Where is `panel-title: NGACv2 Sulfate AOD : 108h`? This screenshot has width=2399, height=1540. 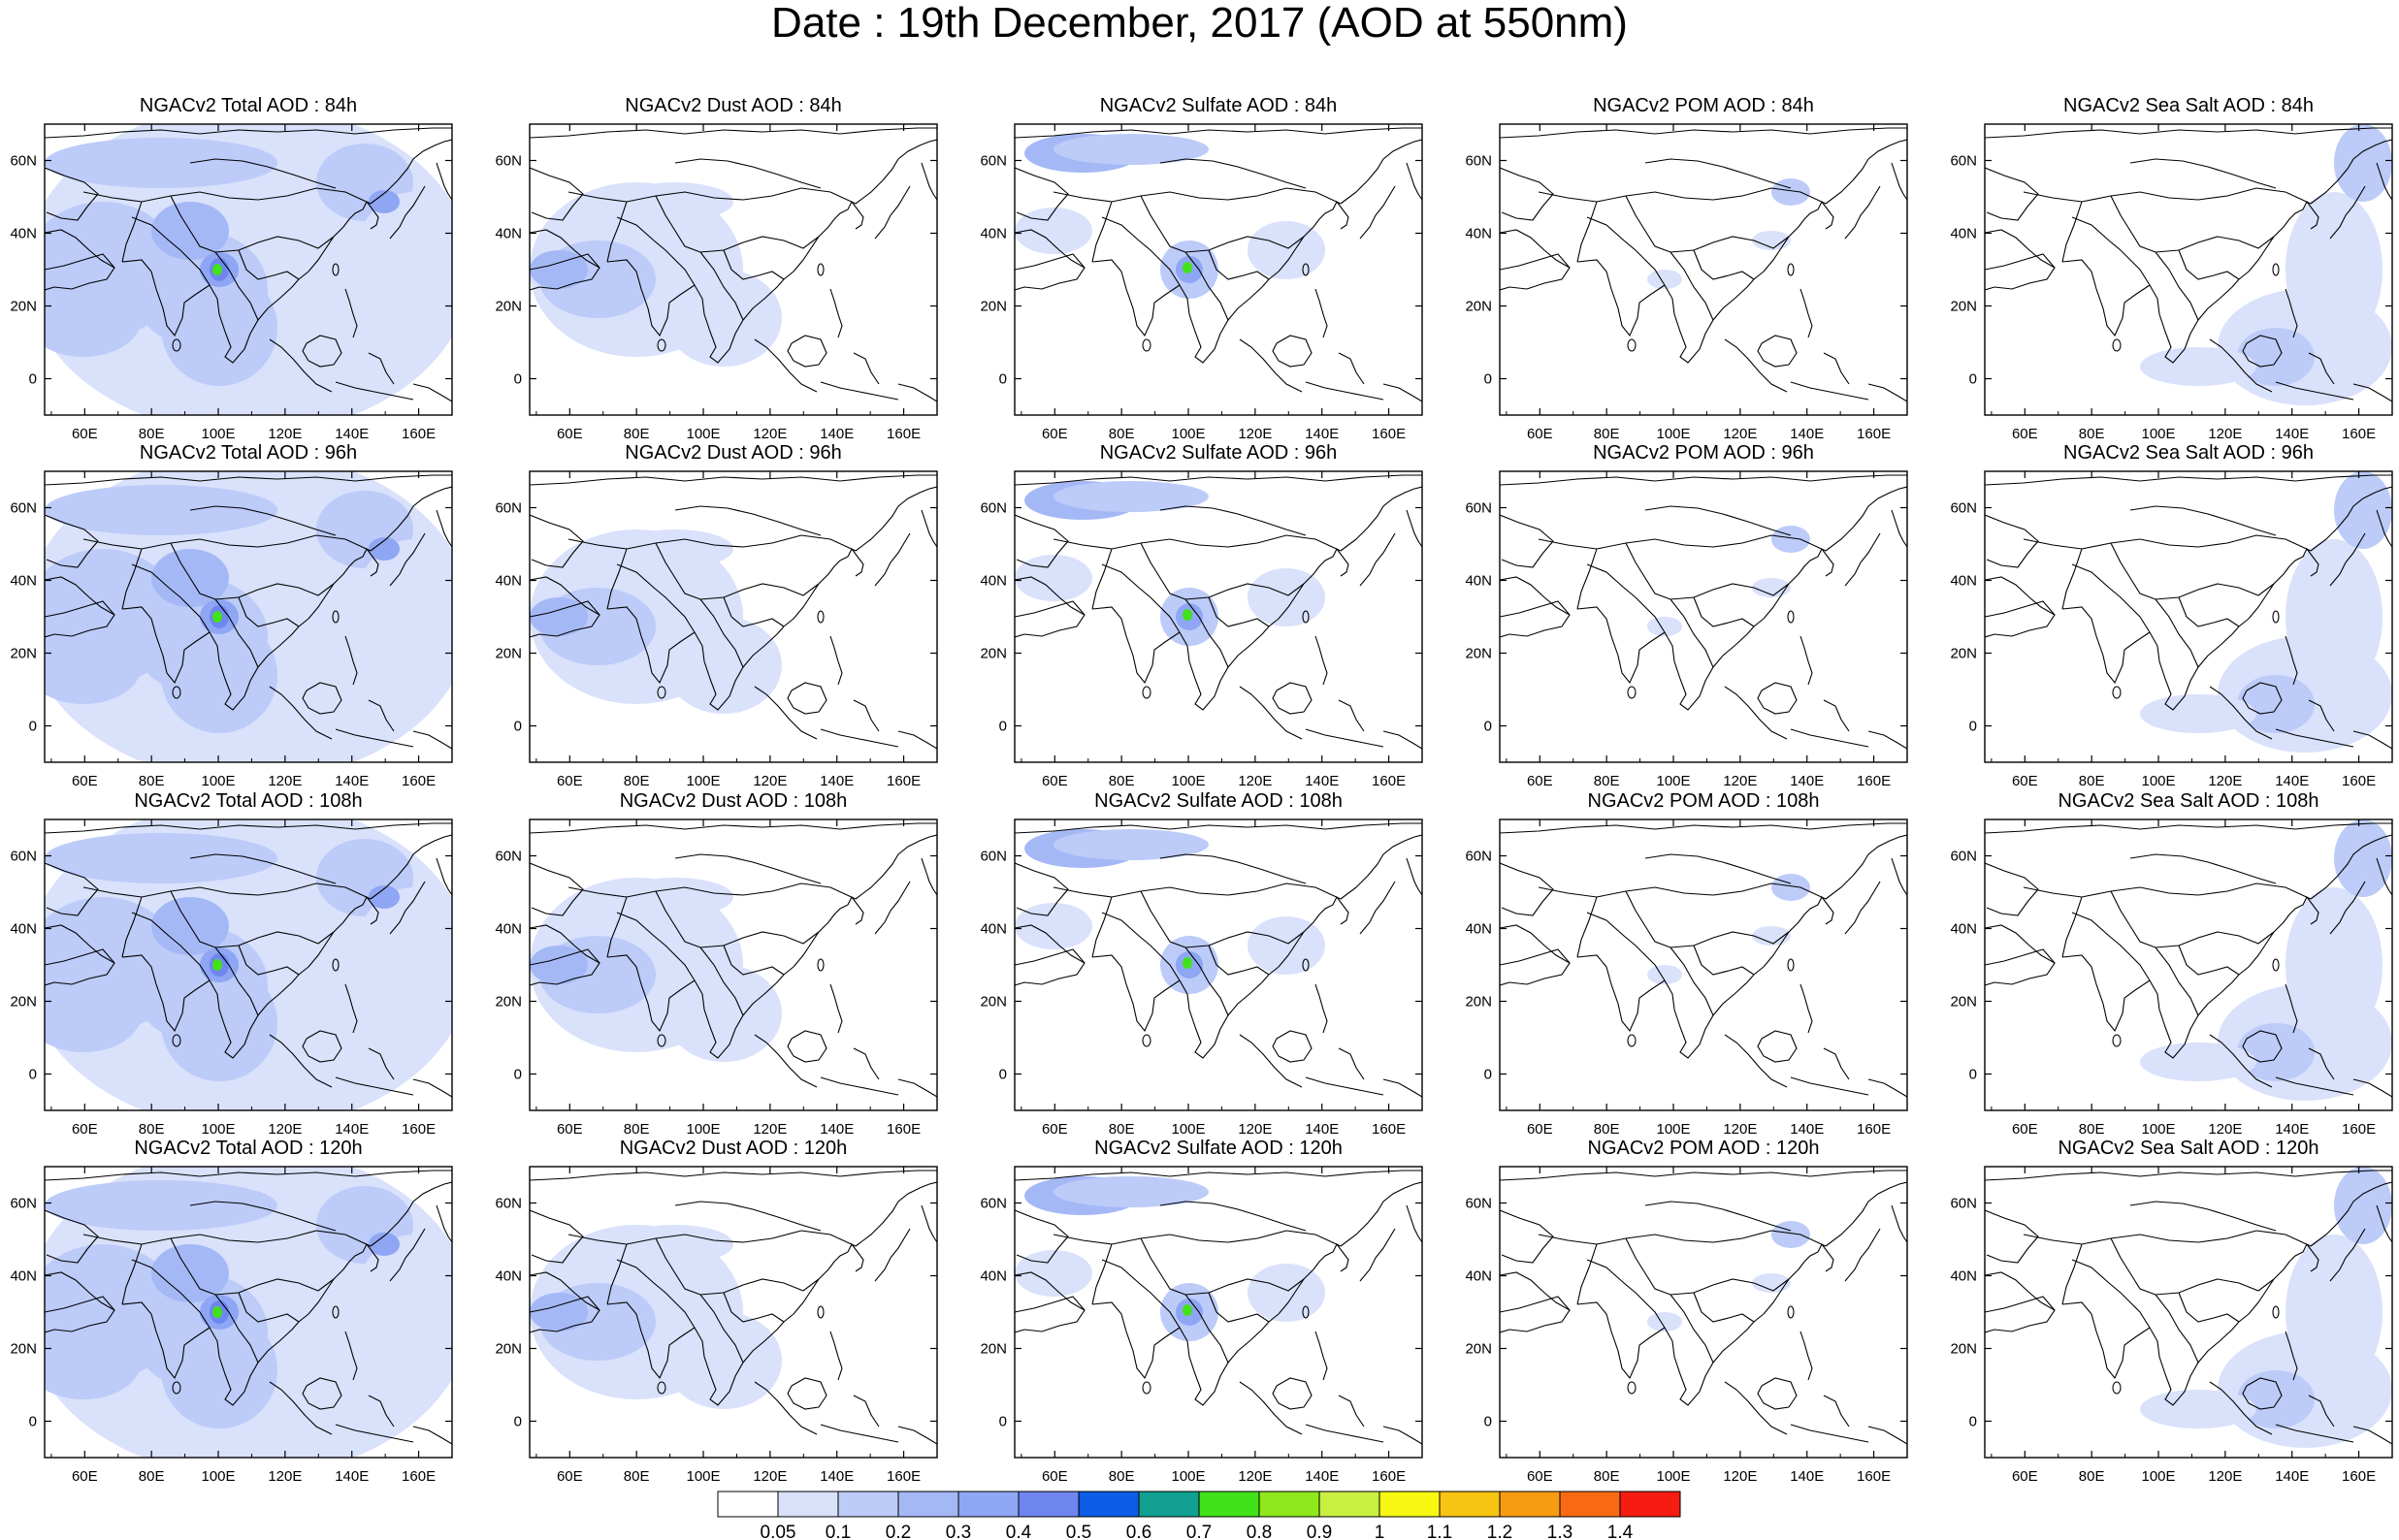 panel-title: NGACv2 Sulfate AOD : 108h is located at coordinates (1218, 801).